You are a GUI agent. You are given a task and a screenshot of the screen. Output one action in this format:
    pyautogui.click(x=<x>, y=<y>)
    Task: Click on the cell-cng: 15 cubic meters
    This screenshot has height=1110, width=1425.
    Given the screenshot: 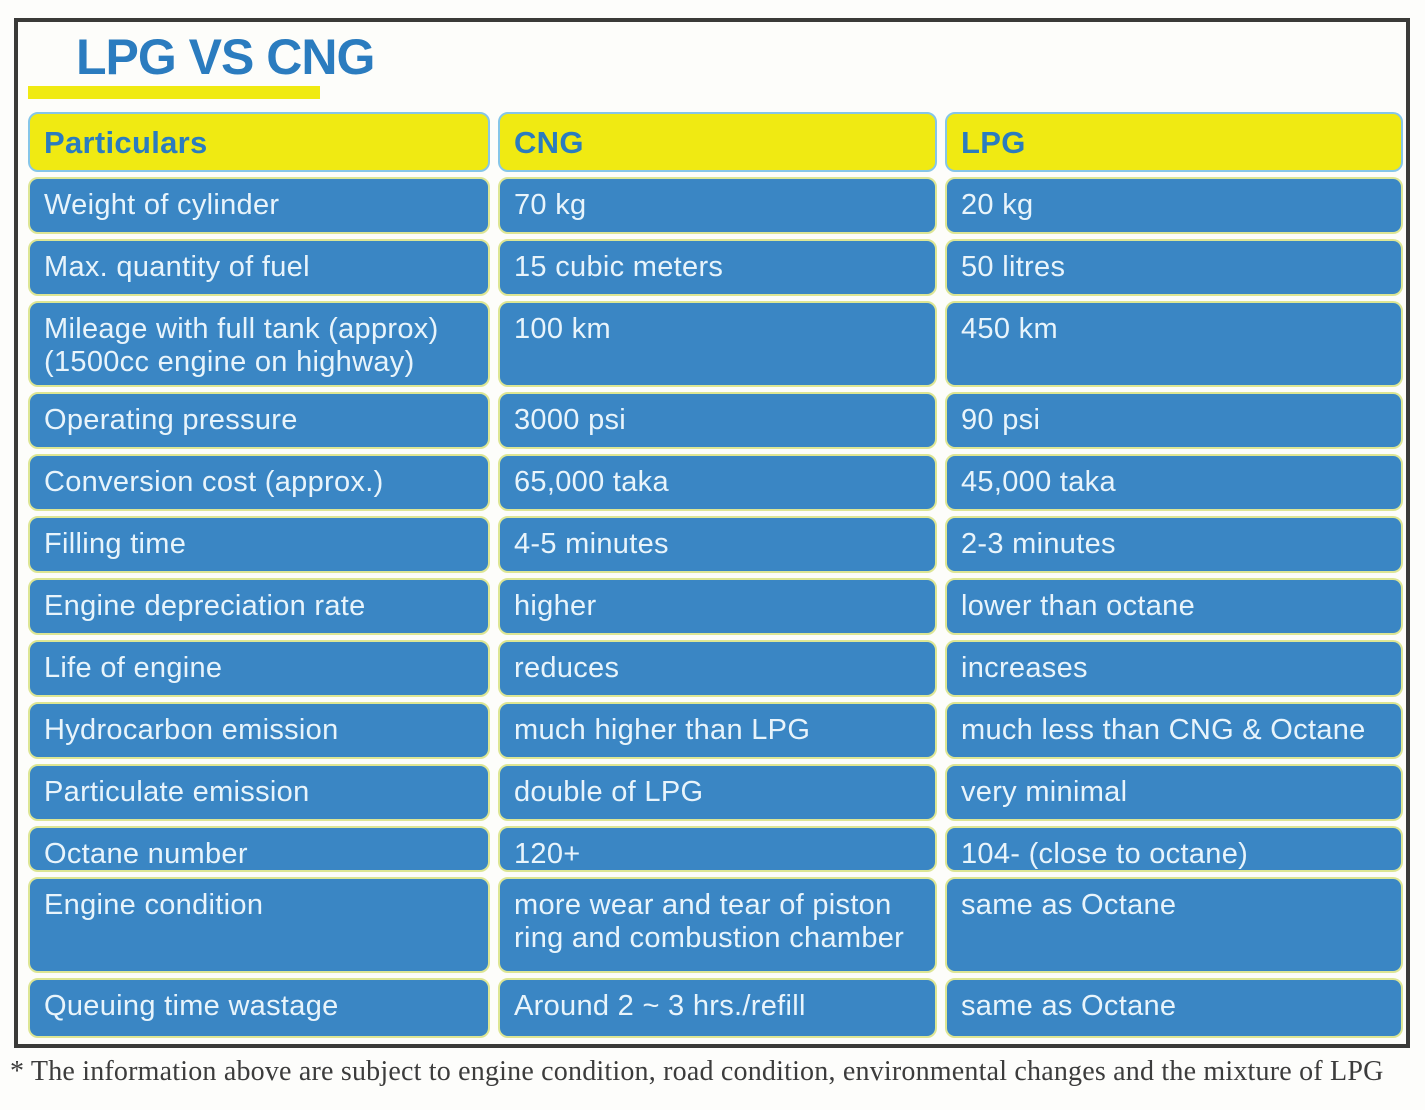 What is the action you would take?
    pyautogui.click(x=717, y=267)
    